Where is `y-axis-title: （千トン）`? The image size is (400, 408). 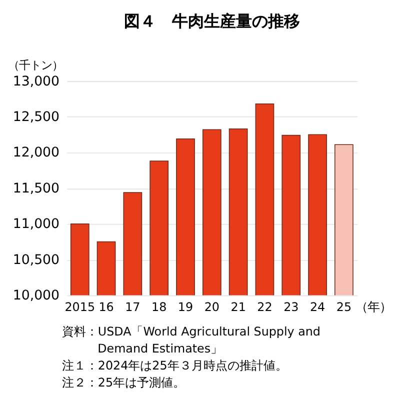
y-axis-title: （千トン） is located at coordinates (36, 65).